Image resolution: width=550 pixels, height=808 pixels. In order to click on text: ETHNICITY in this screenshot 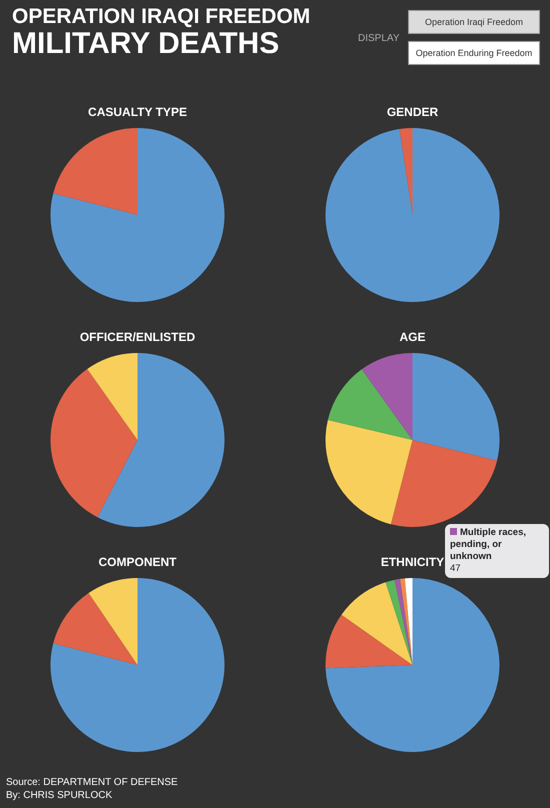, I will do `click(412, 562)`.